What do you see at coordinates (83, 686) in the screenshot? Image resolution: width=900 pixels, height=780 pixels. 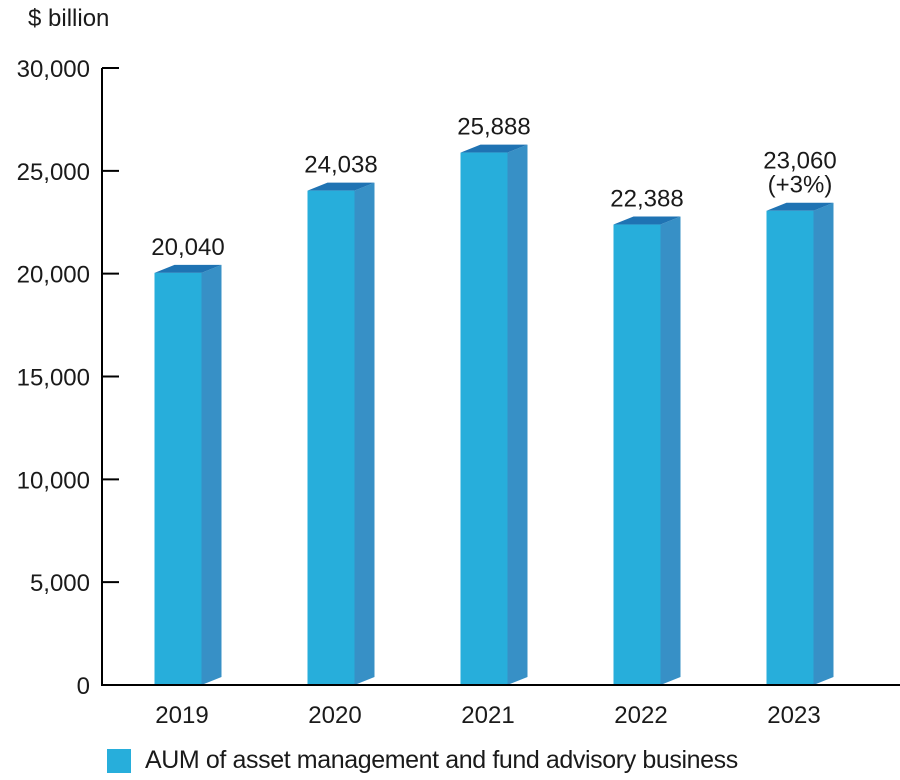 I see `y-tick-label: 0` at bounding box center [83, 686].